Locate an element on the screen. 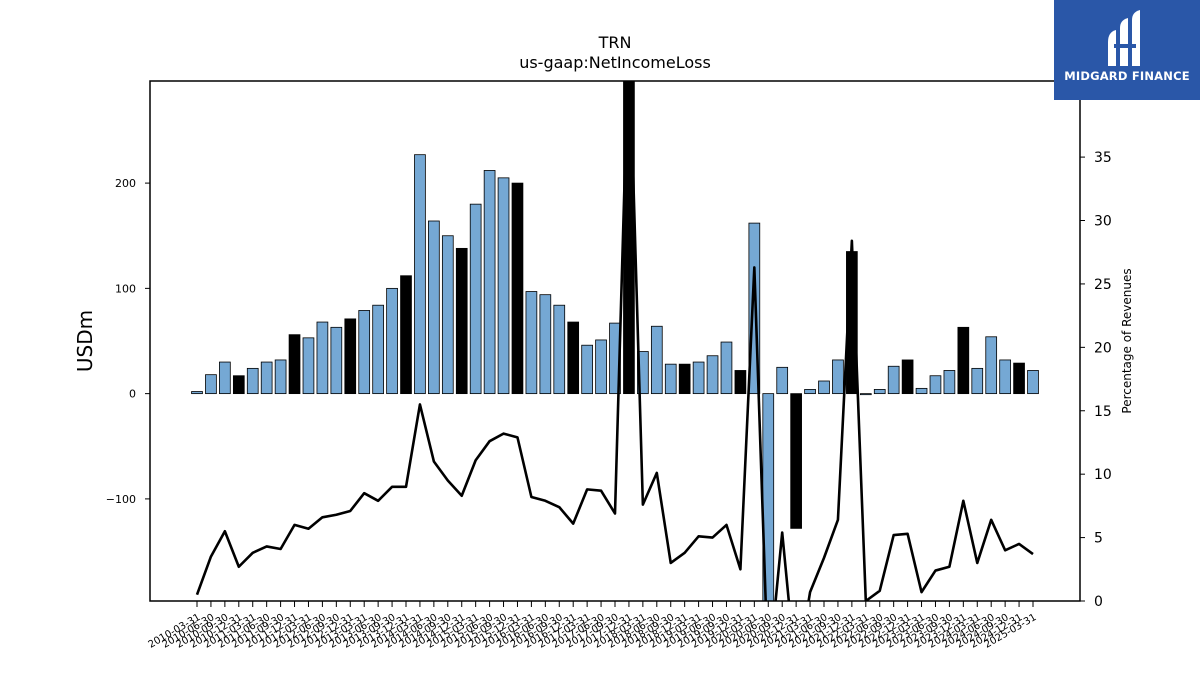 The image size is (1200, 675). brand-logo: MIDGARD FINANCE is located at coordinates (1127, 50).